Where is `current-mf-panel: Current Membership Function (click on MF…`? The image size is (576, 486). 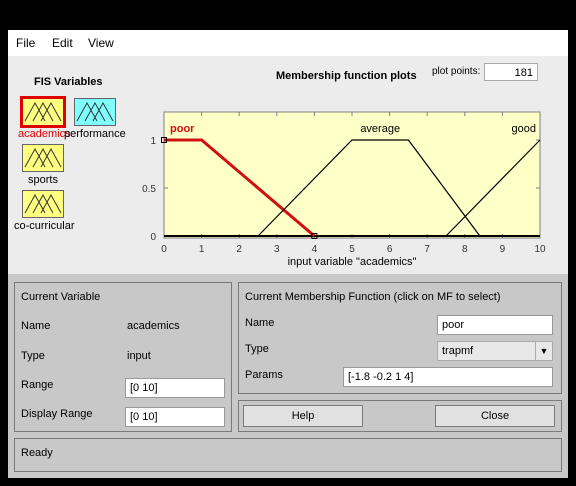
current-mf-panel: Current Membership Function (click on MF… is located at coordinates (400, 338).